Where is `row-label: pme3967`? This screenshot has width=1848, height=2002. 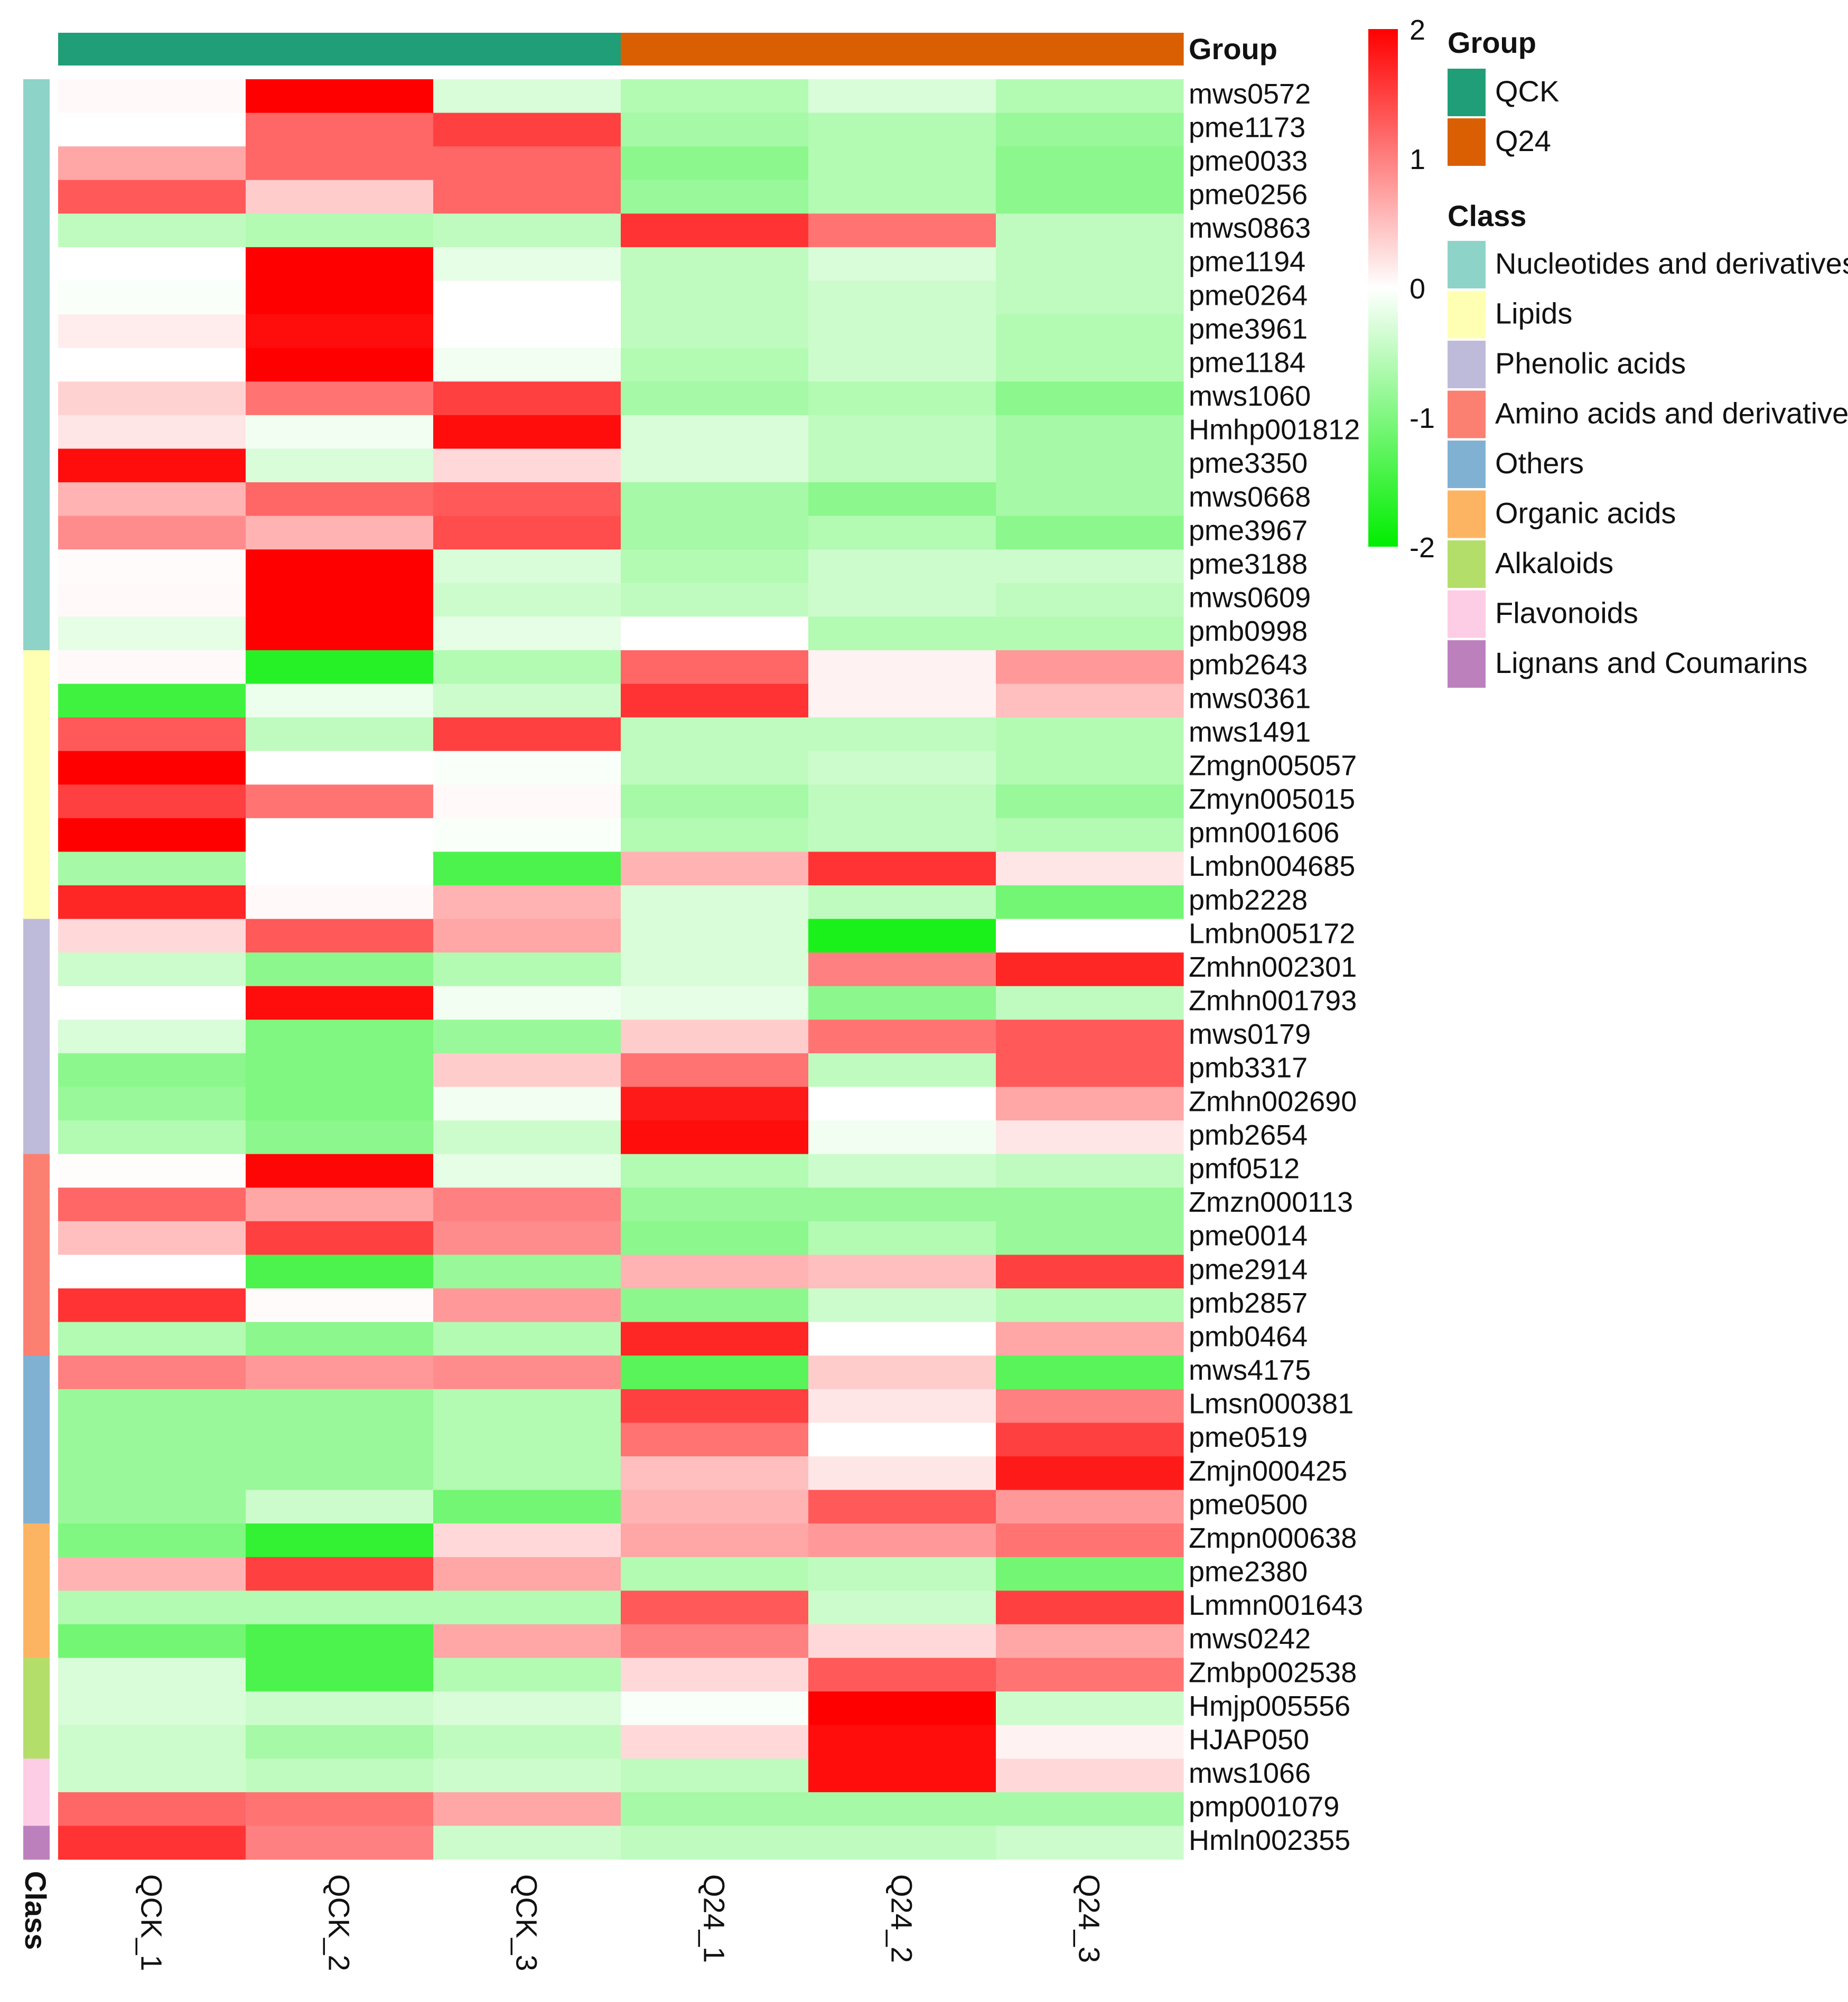
row-label: pme3967 is located at coordinates (1248, 530).